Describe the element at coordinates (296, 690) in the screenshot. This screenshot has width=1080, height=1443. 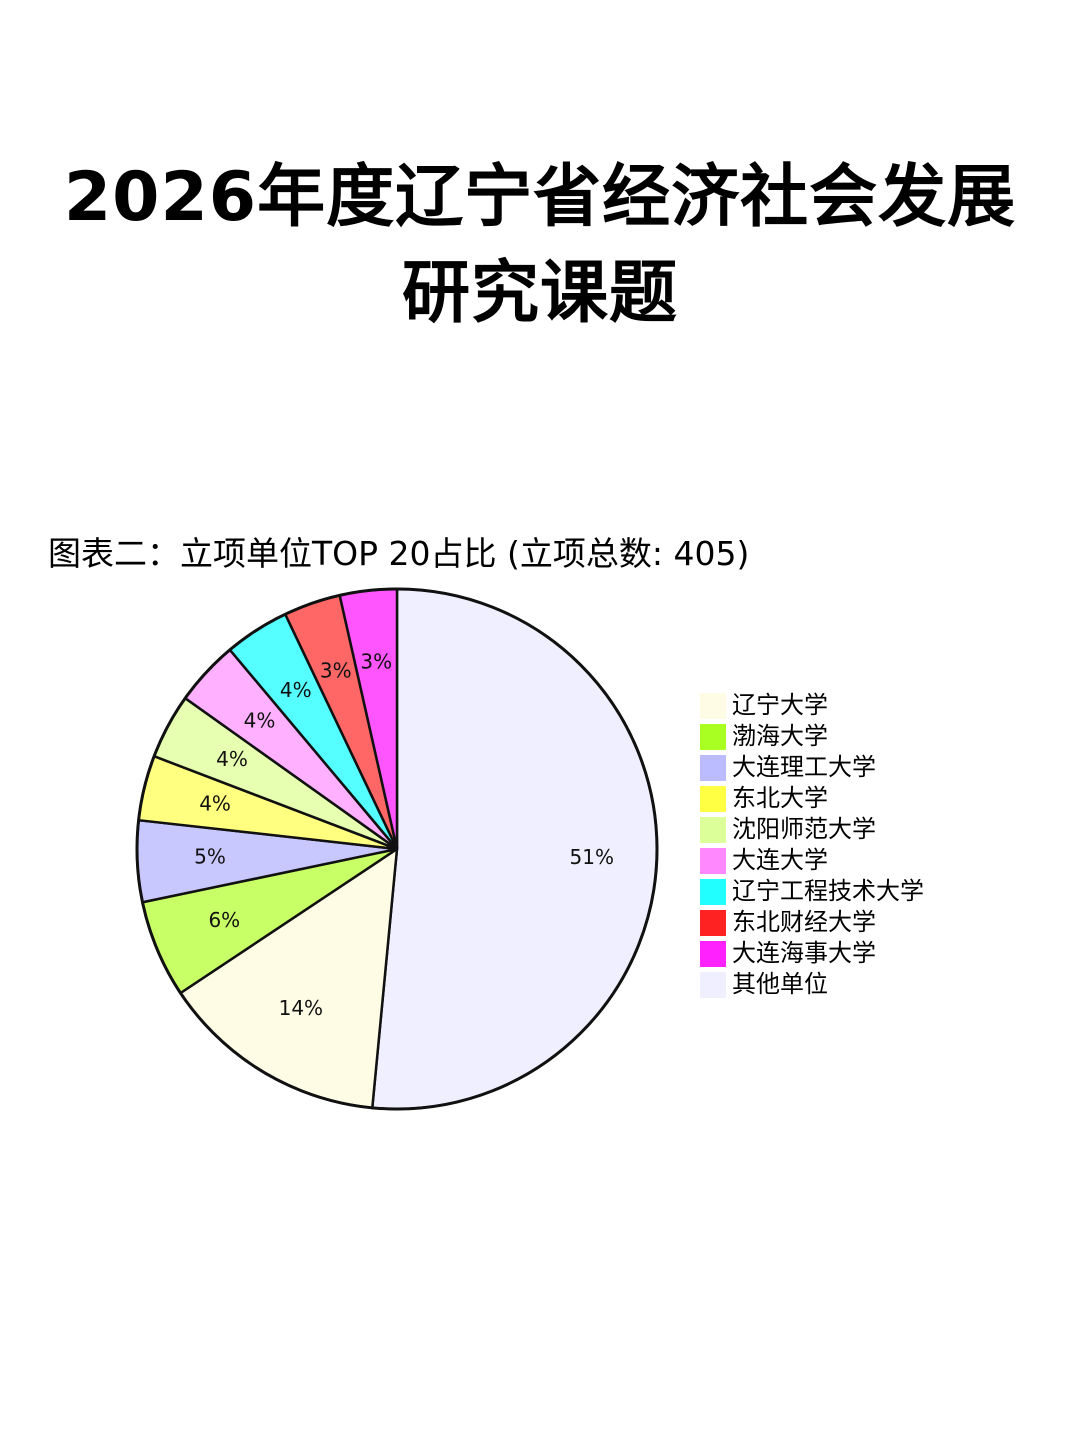
I see `slice-label-7: 4%` at that location.